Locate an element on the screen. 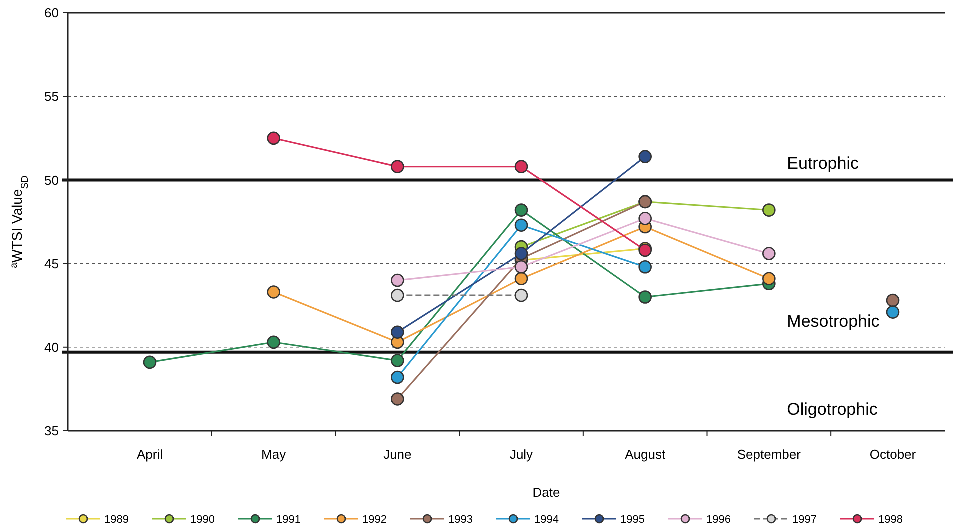 Image resolution: width=953 pixels, height=532 pixels. legend-label: 1992 is located at coordinates (374, 520).